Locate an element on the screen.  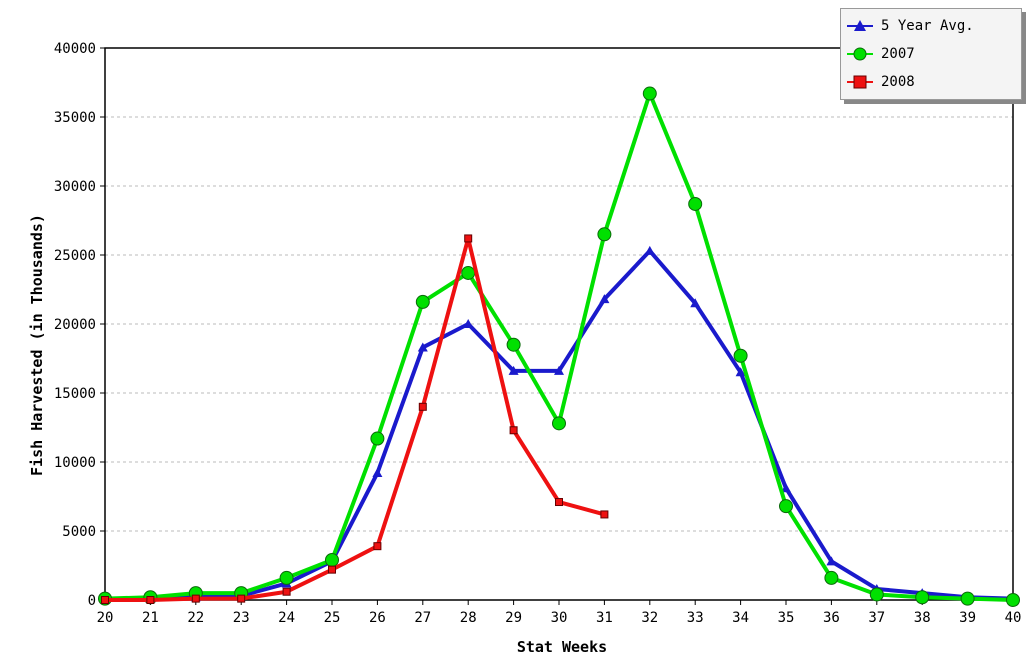
x-tick-label: 34 is located at coordinates (740, 618).